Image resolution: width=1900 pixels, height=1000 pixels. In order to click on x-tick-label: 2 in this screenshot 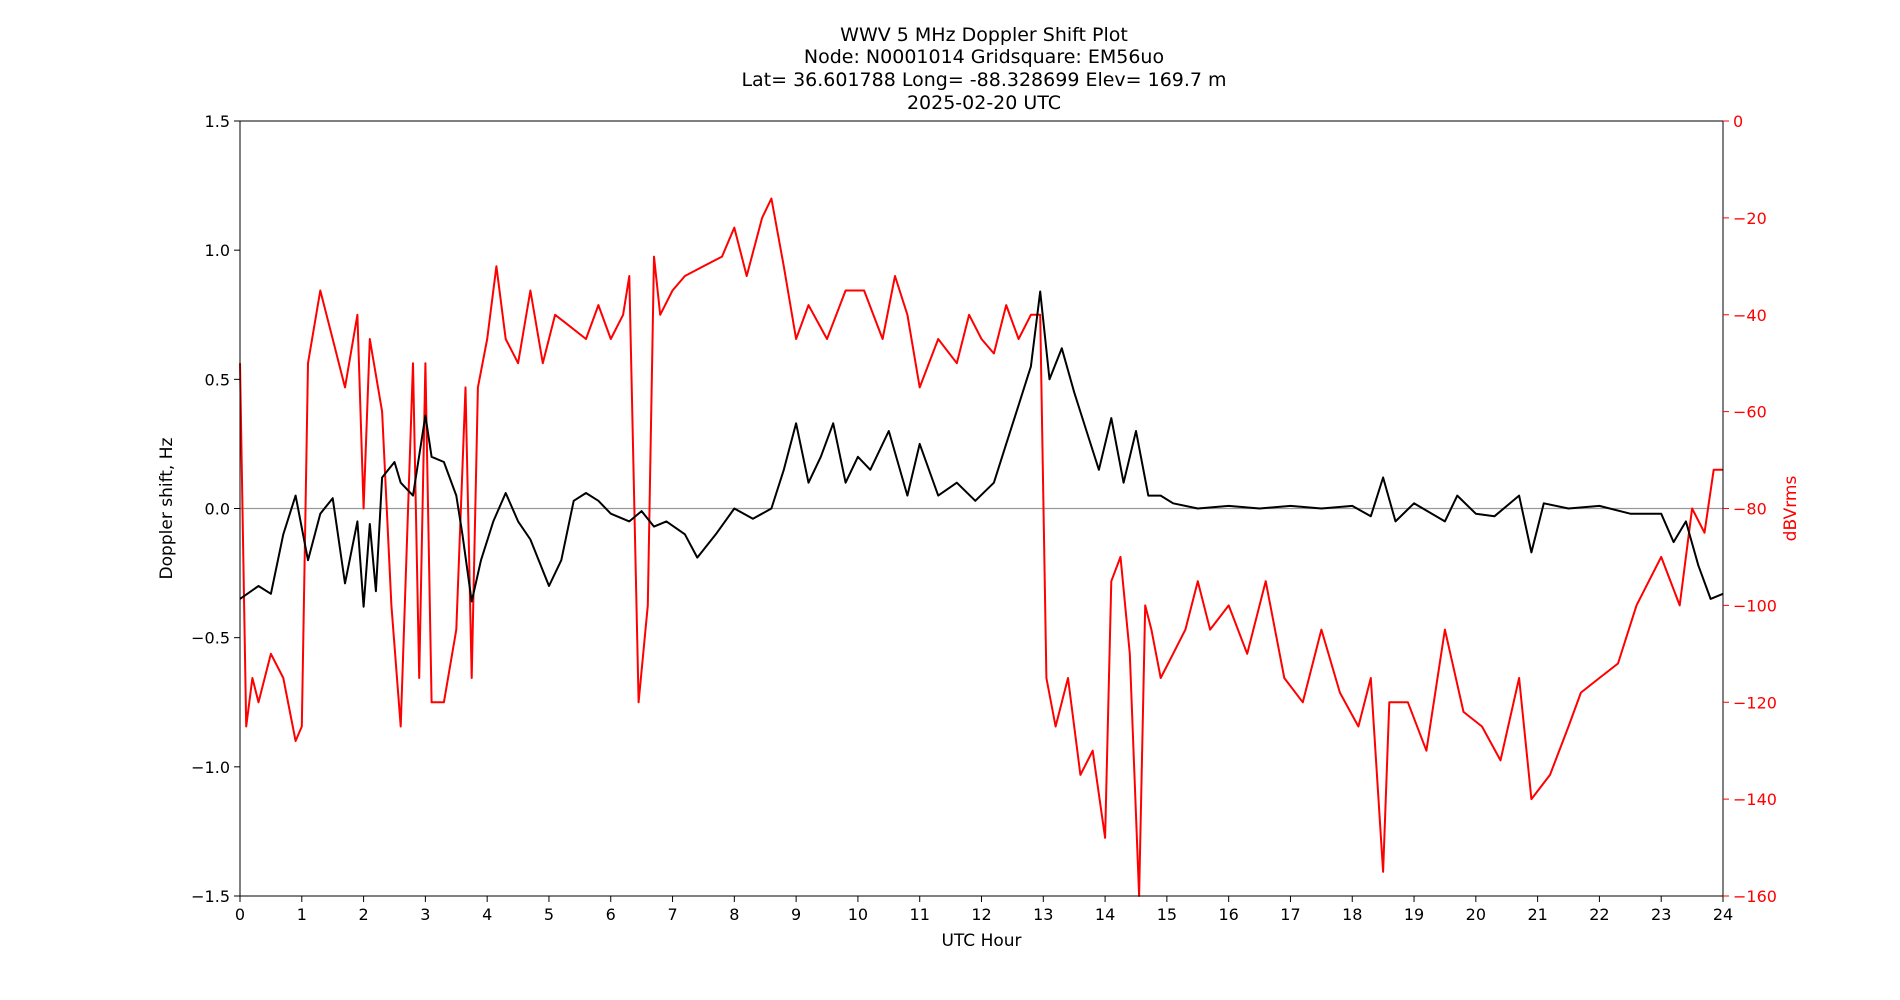, I will do `click(363, 914)`.